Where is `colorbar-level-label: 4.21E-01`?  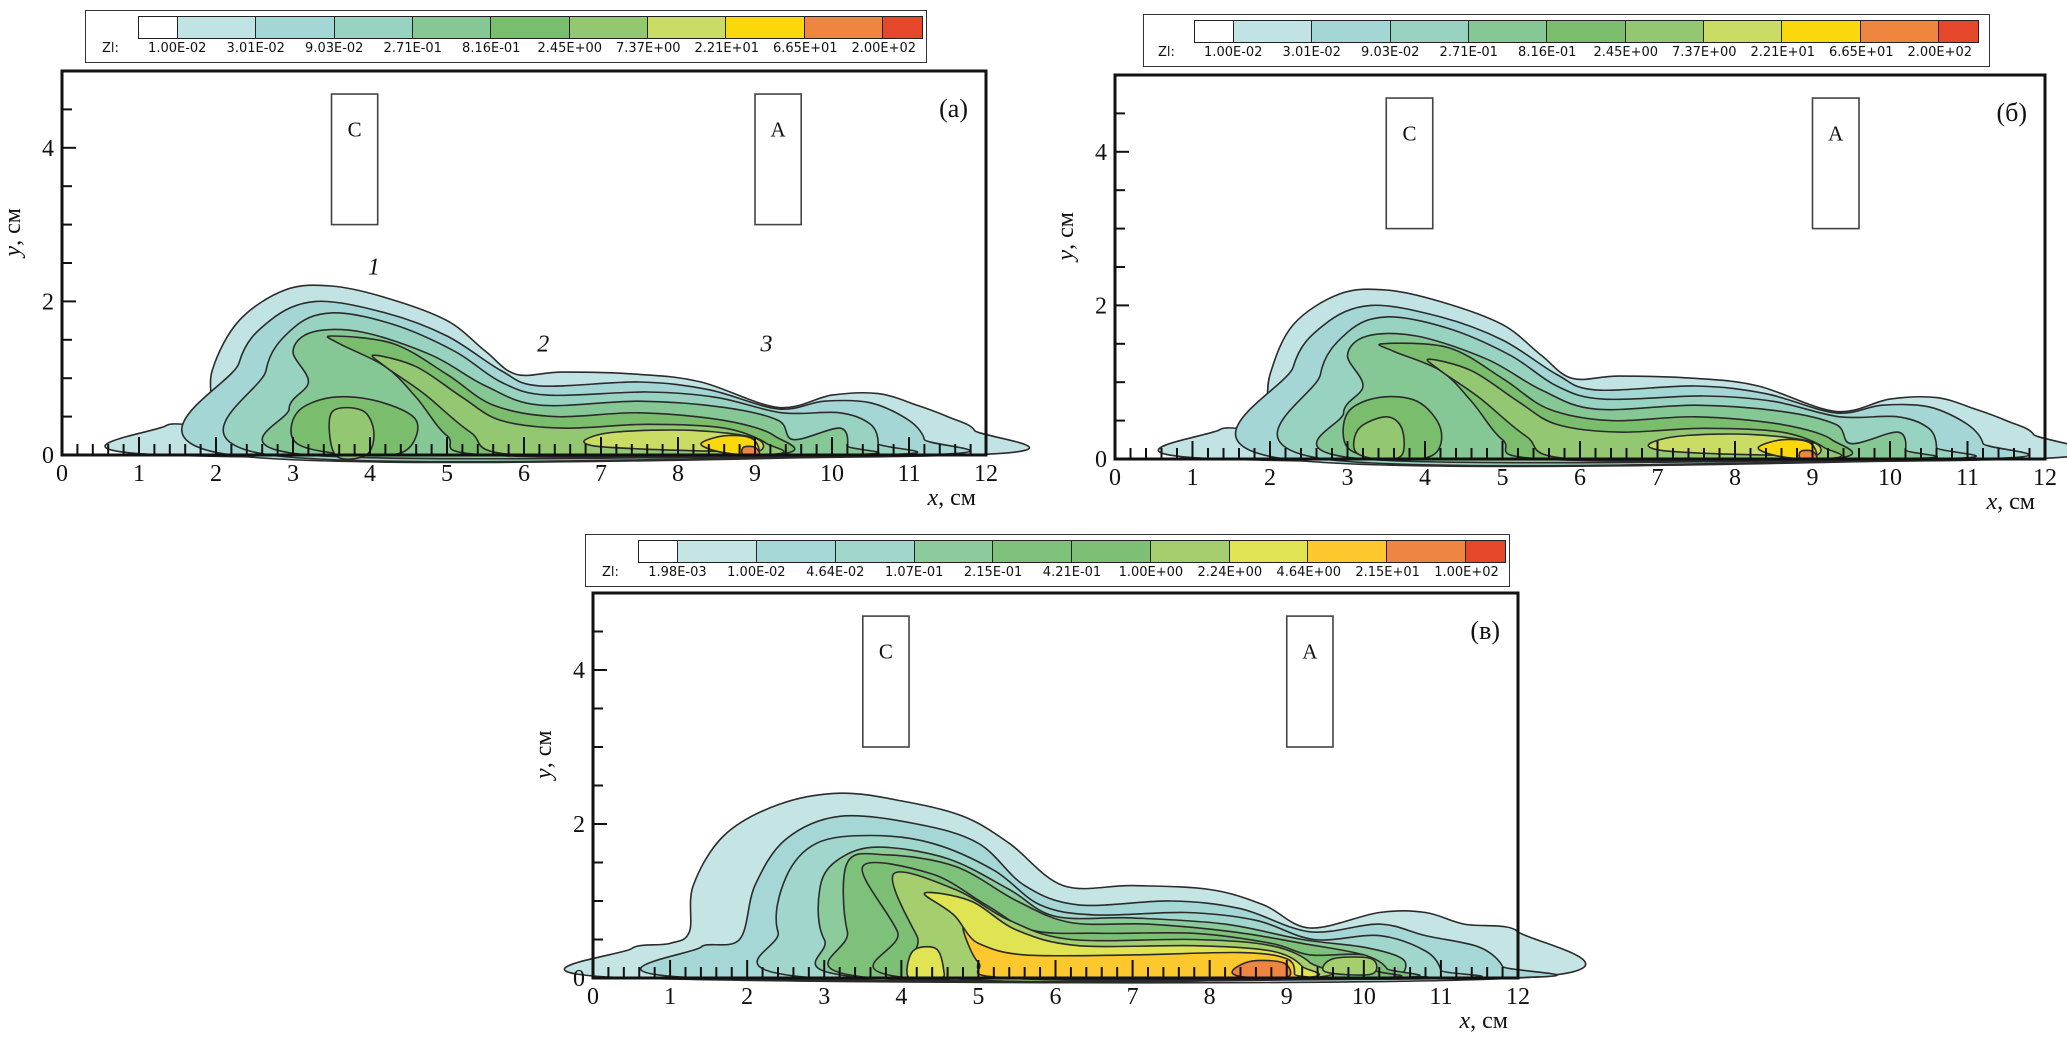
colorbar-level-label: 4.21E-01 is located at coordinates (1072, 572).